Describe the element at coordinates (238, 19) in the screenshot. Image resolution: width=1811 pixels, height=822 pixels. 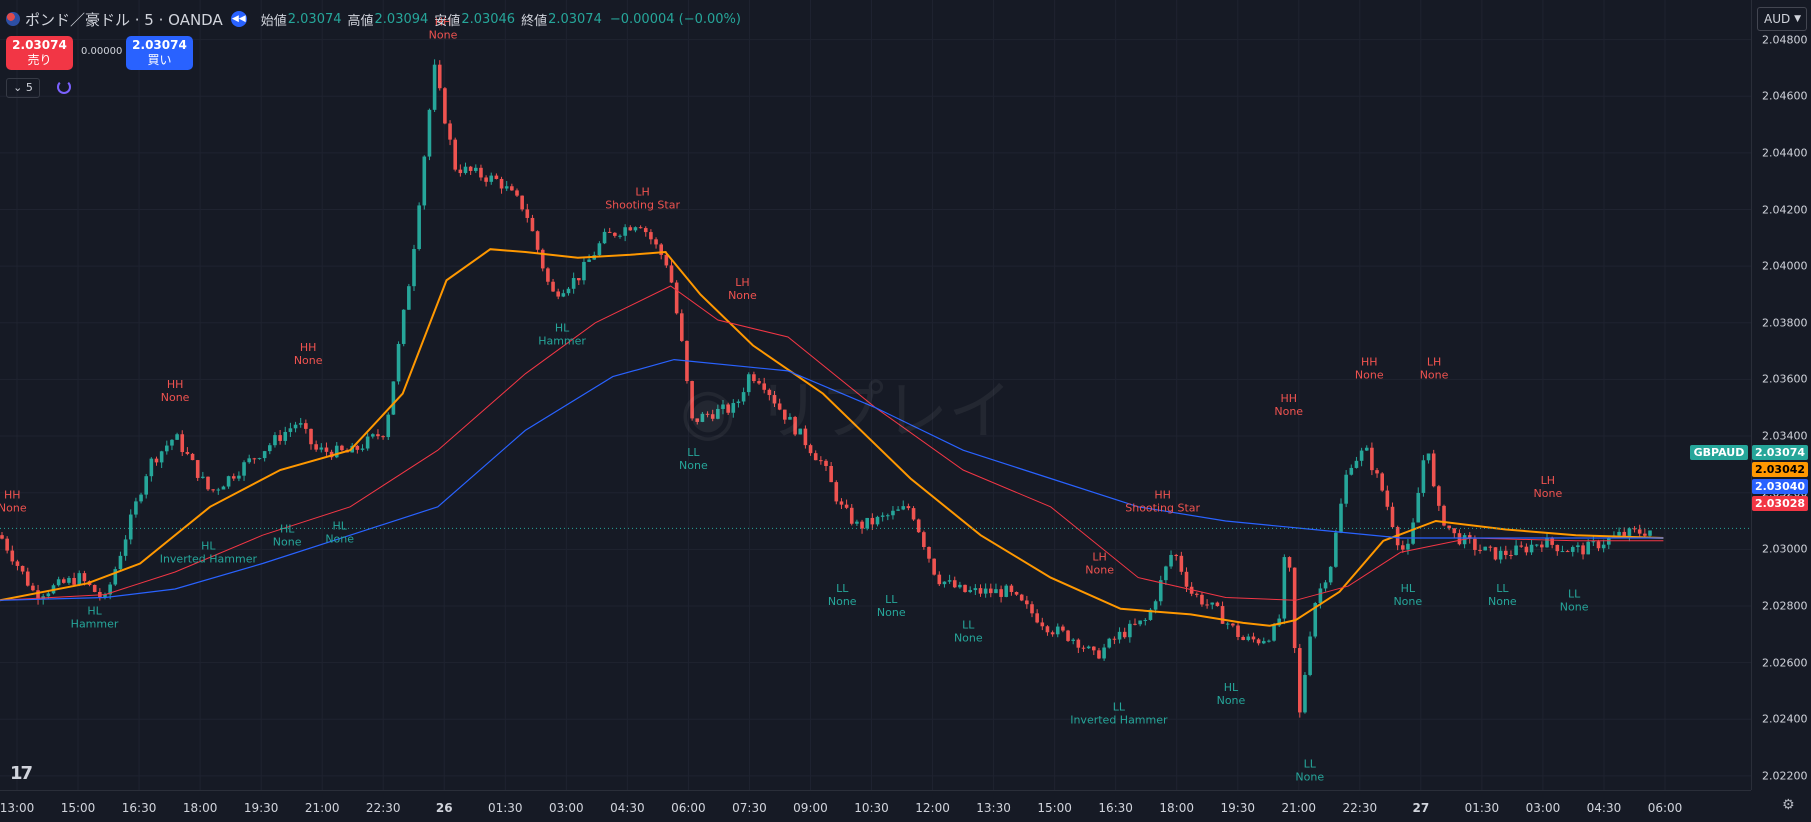
I see `replay-icon: ◀◀` at that location.